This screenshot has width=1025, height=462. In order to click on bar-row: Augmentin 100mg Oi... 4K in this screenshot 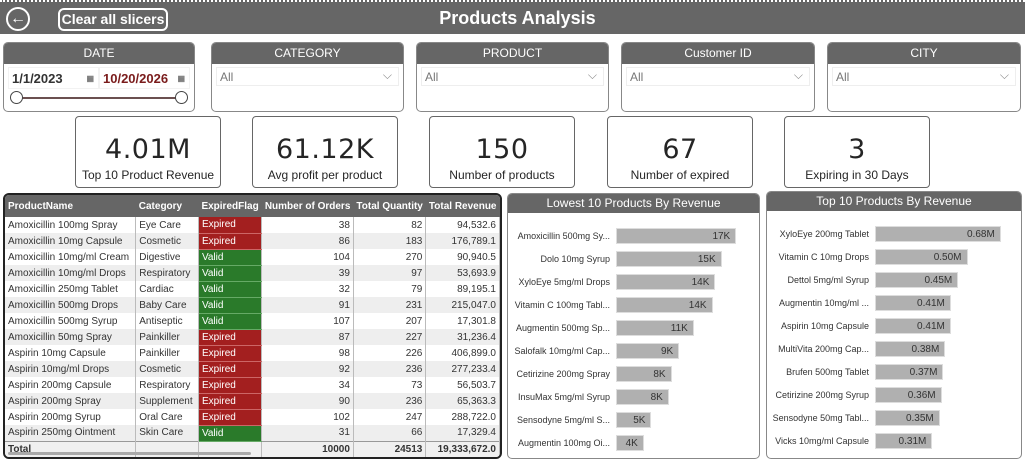, I will do `click(633, 443)`.